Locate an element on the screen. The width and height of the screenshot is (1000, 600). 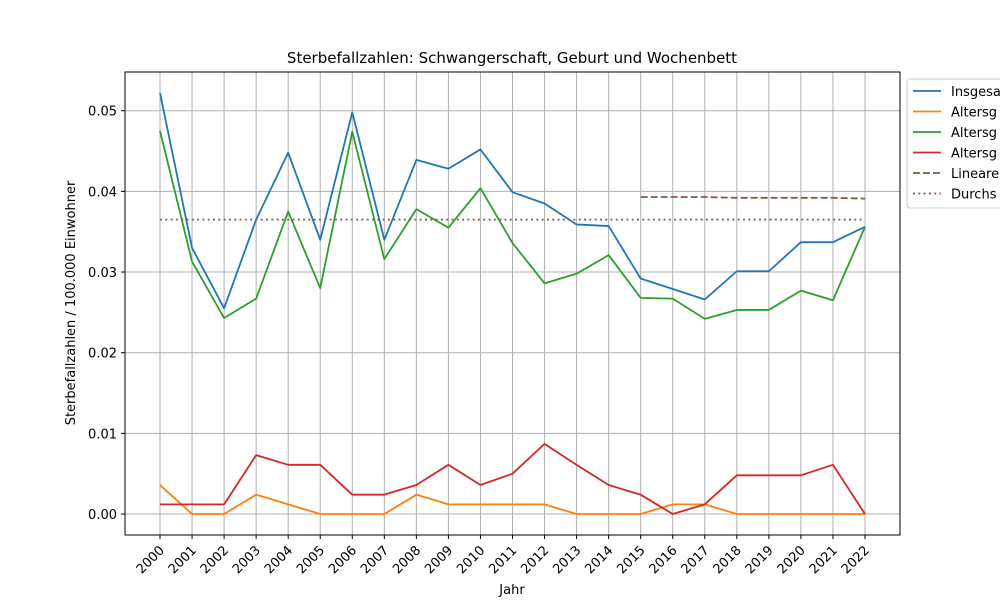
y-tick-label: 0.04 is located at coordinates (102, 192).